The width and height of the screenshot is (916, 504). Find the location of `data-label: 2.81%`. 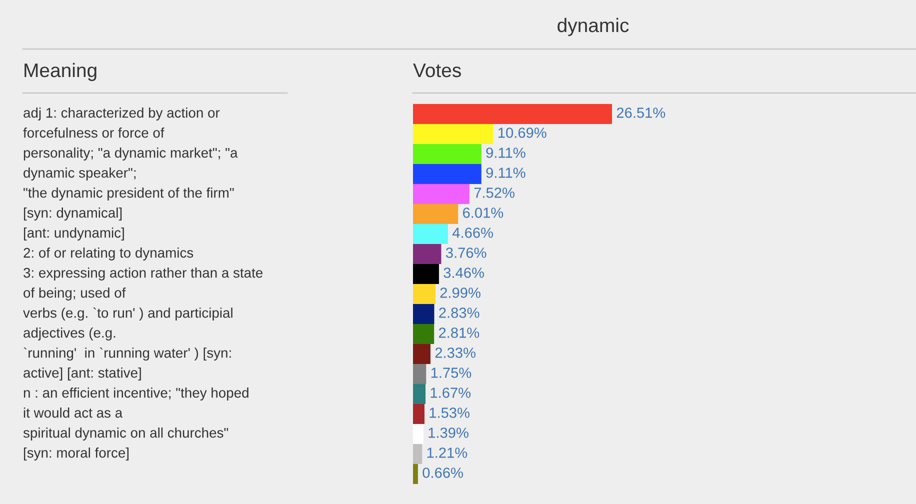

data-label: 2.81% is located at coordinates (459, 333).